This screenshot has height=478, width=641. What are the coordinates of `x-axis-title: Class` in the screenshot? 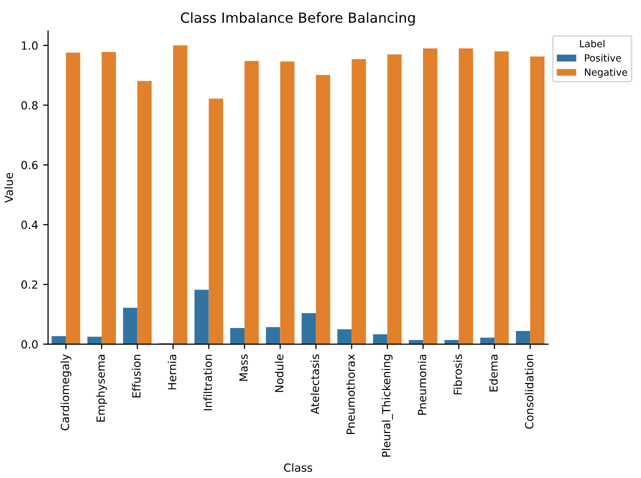 It's located at (298, 467).